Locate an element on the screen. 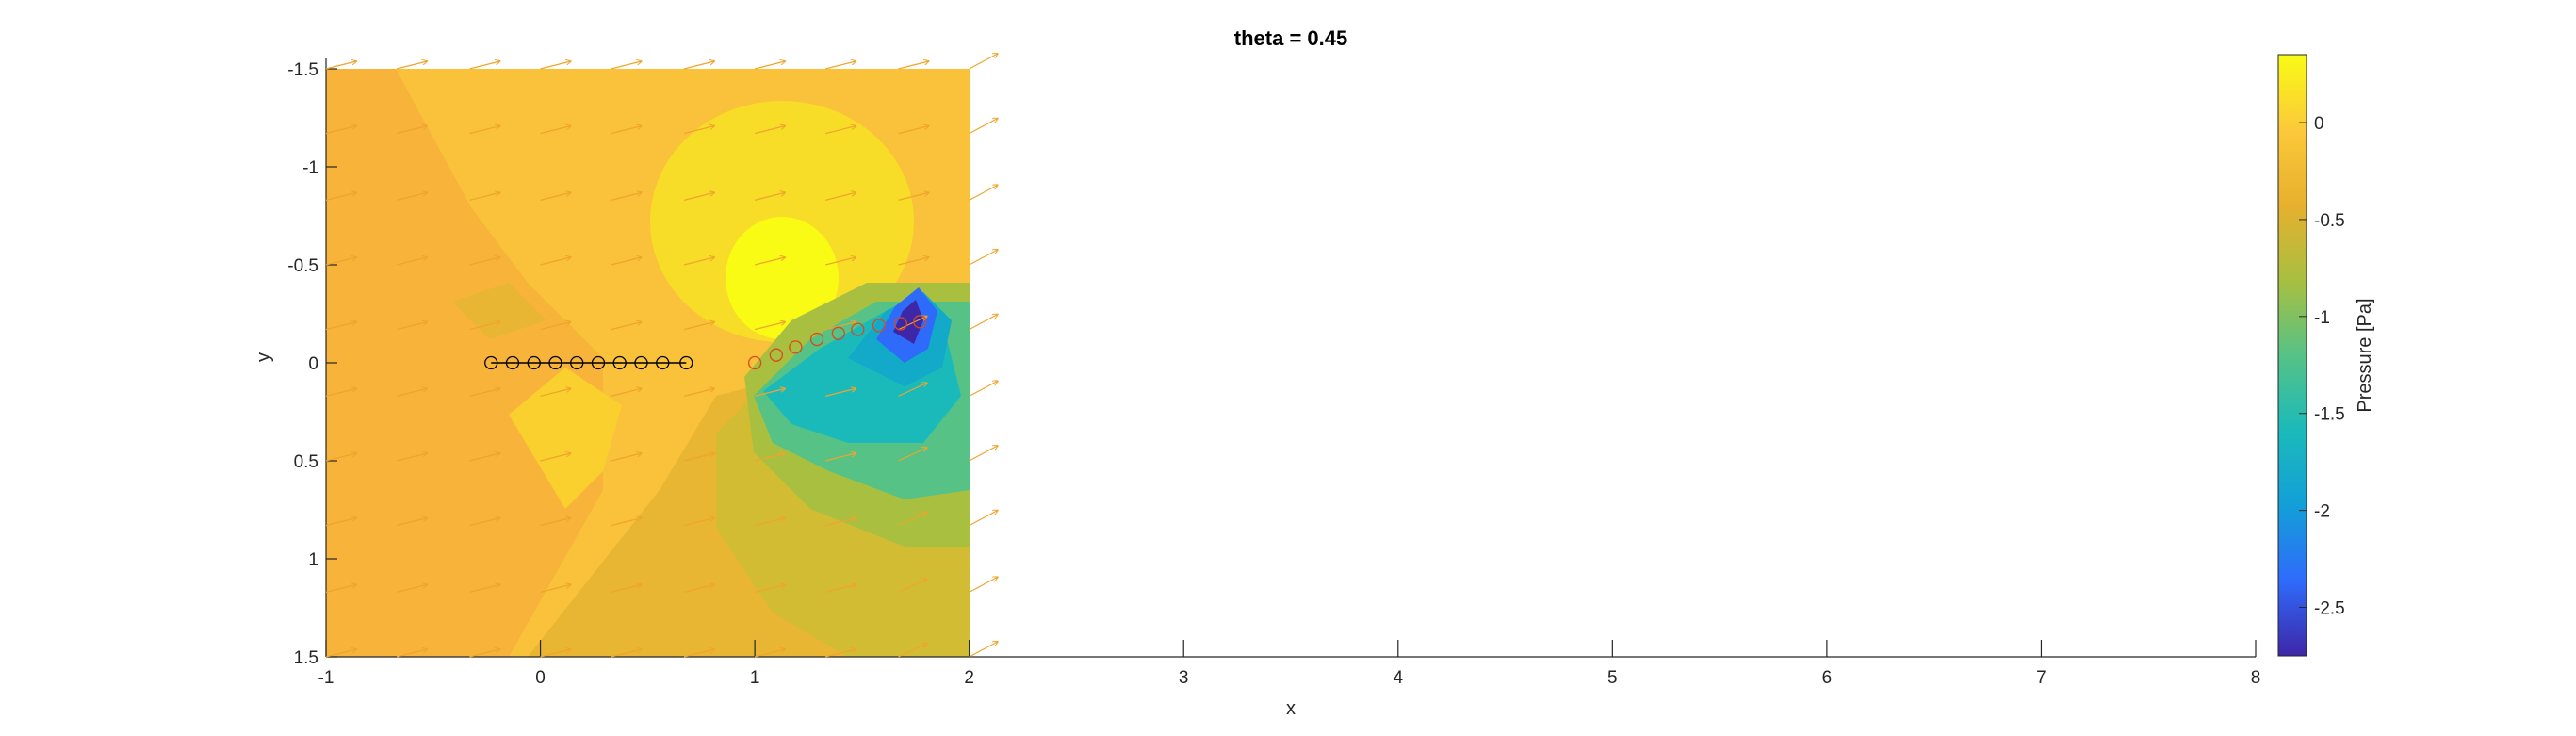 This screenshot has height=736, width=2576. wake-markers is located at coordinates (837, 342).